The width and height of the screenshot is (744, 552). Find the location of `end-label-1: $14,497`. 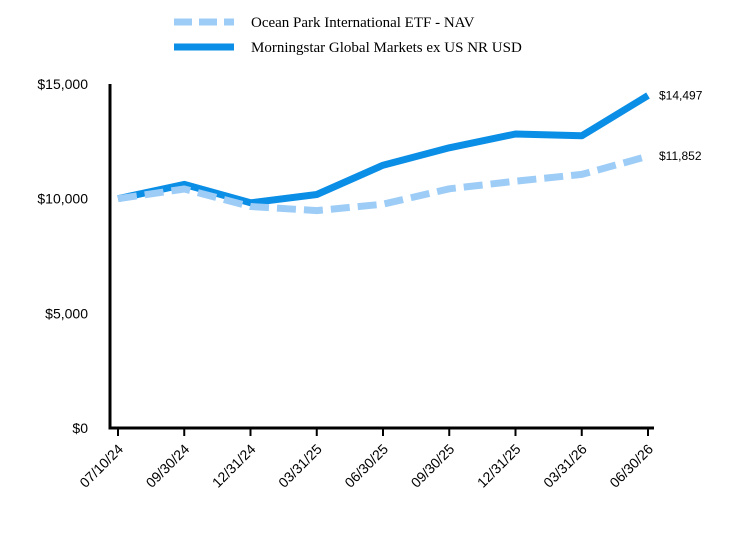

end-label-1: $14,497 is located at coordinates (681, 96).